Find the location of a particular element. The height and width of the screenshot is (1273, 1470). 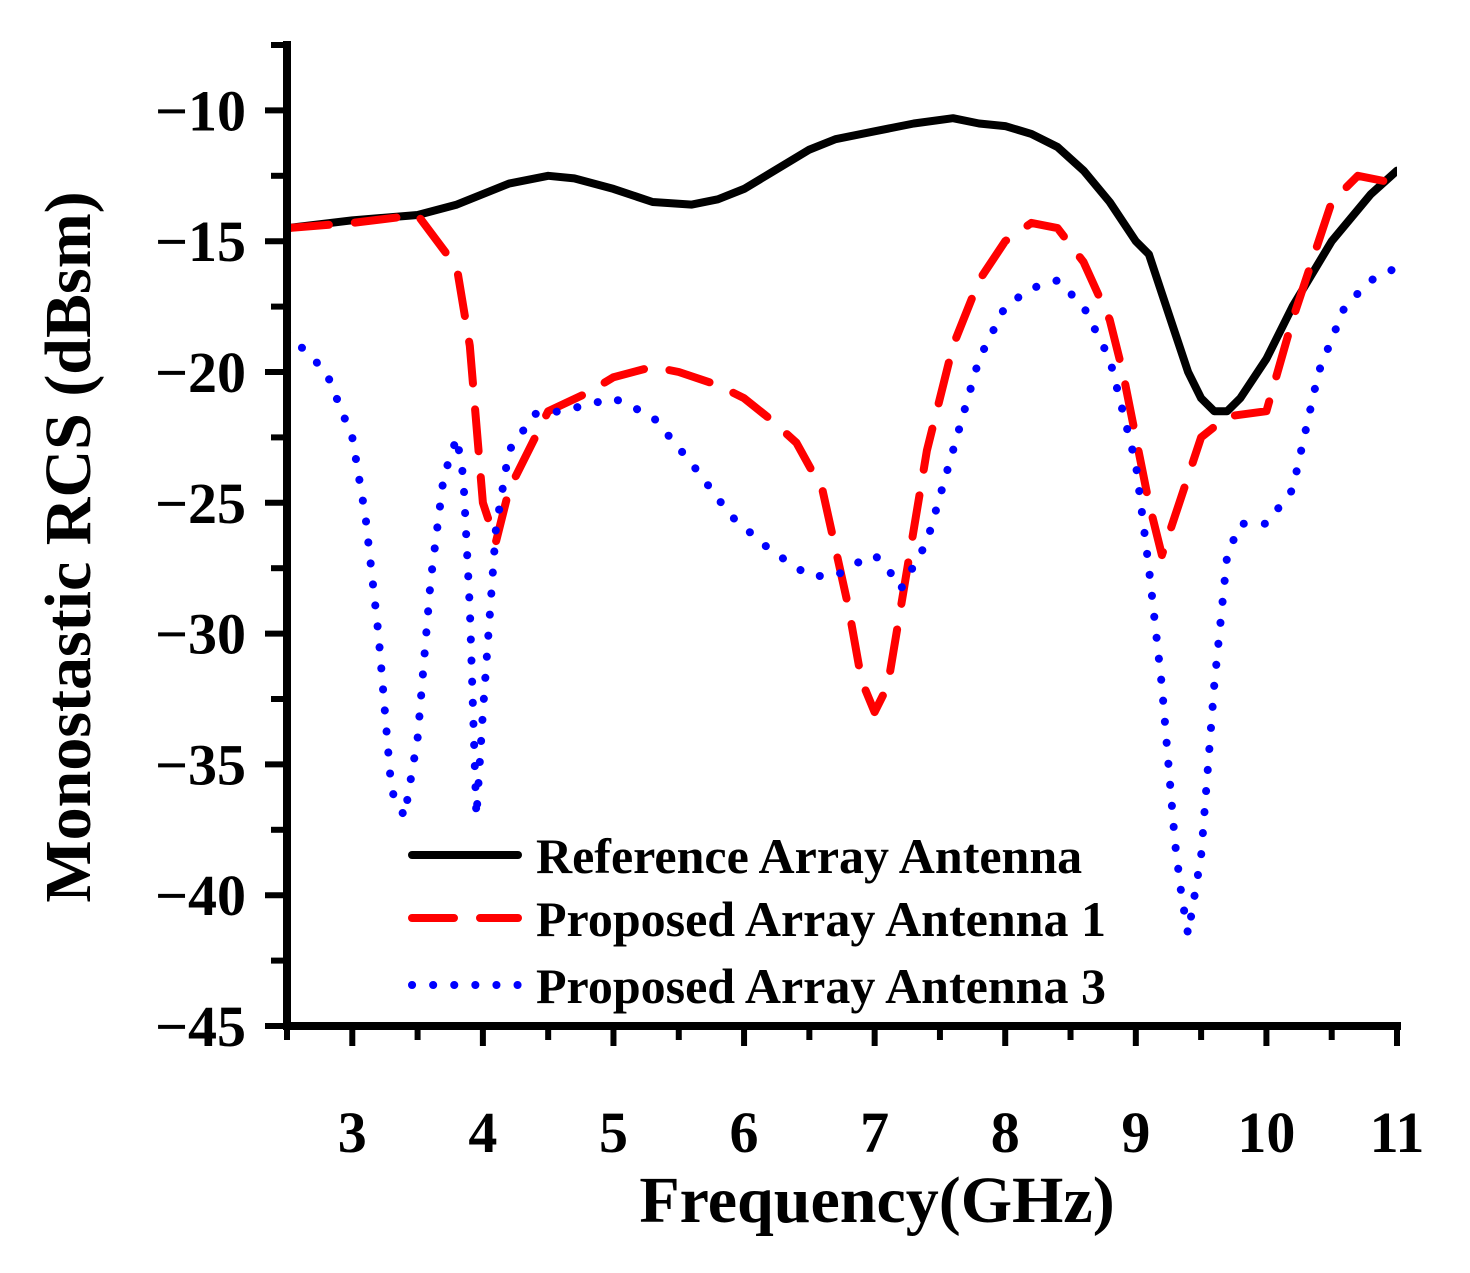

y-tick-label: −45 is located at coordinates (200, 1026).